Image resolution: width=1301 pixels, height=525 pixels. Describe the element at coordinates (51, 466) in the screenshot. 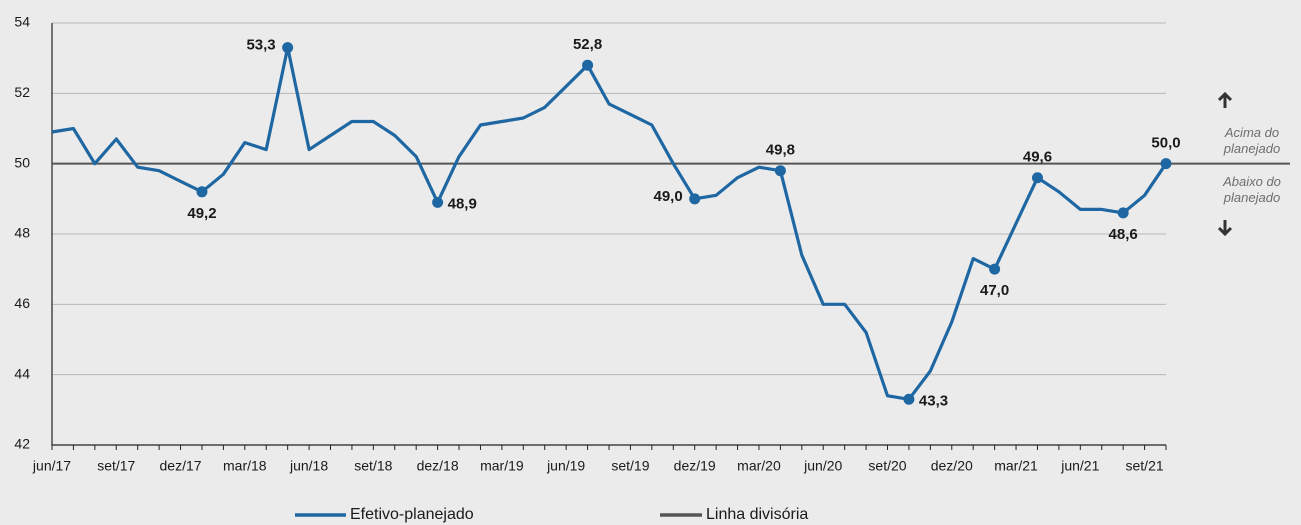

I see `x-tick-label: jun/17` at that location.